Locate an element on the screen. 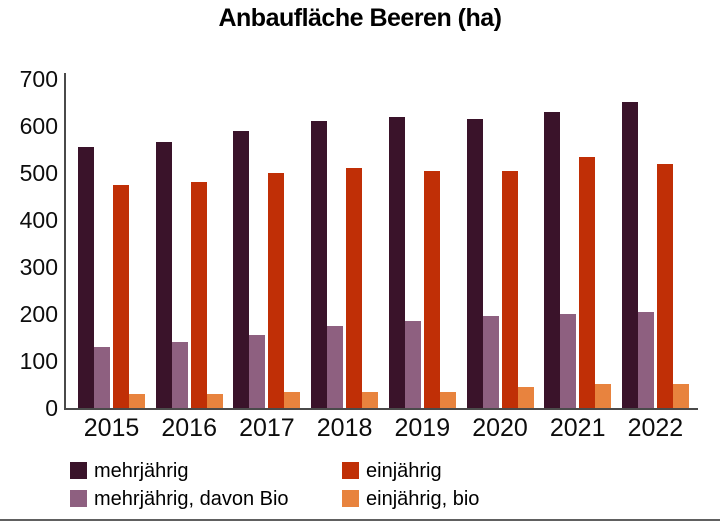 Image resolution: width=720 pixels, height=524 pixels. y-axis-tick-label: 700 is located at coordinates (38, 79).